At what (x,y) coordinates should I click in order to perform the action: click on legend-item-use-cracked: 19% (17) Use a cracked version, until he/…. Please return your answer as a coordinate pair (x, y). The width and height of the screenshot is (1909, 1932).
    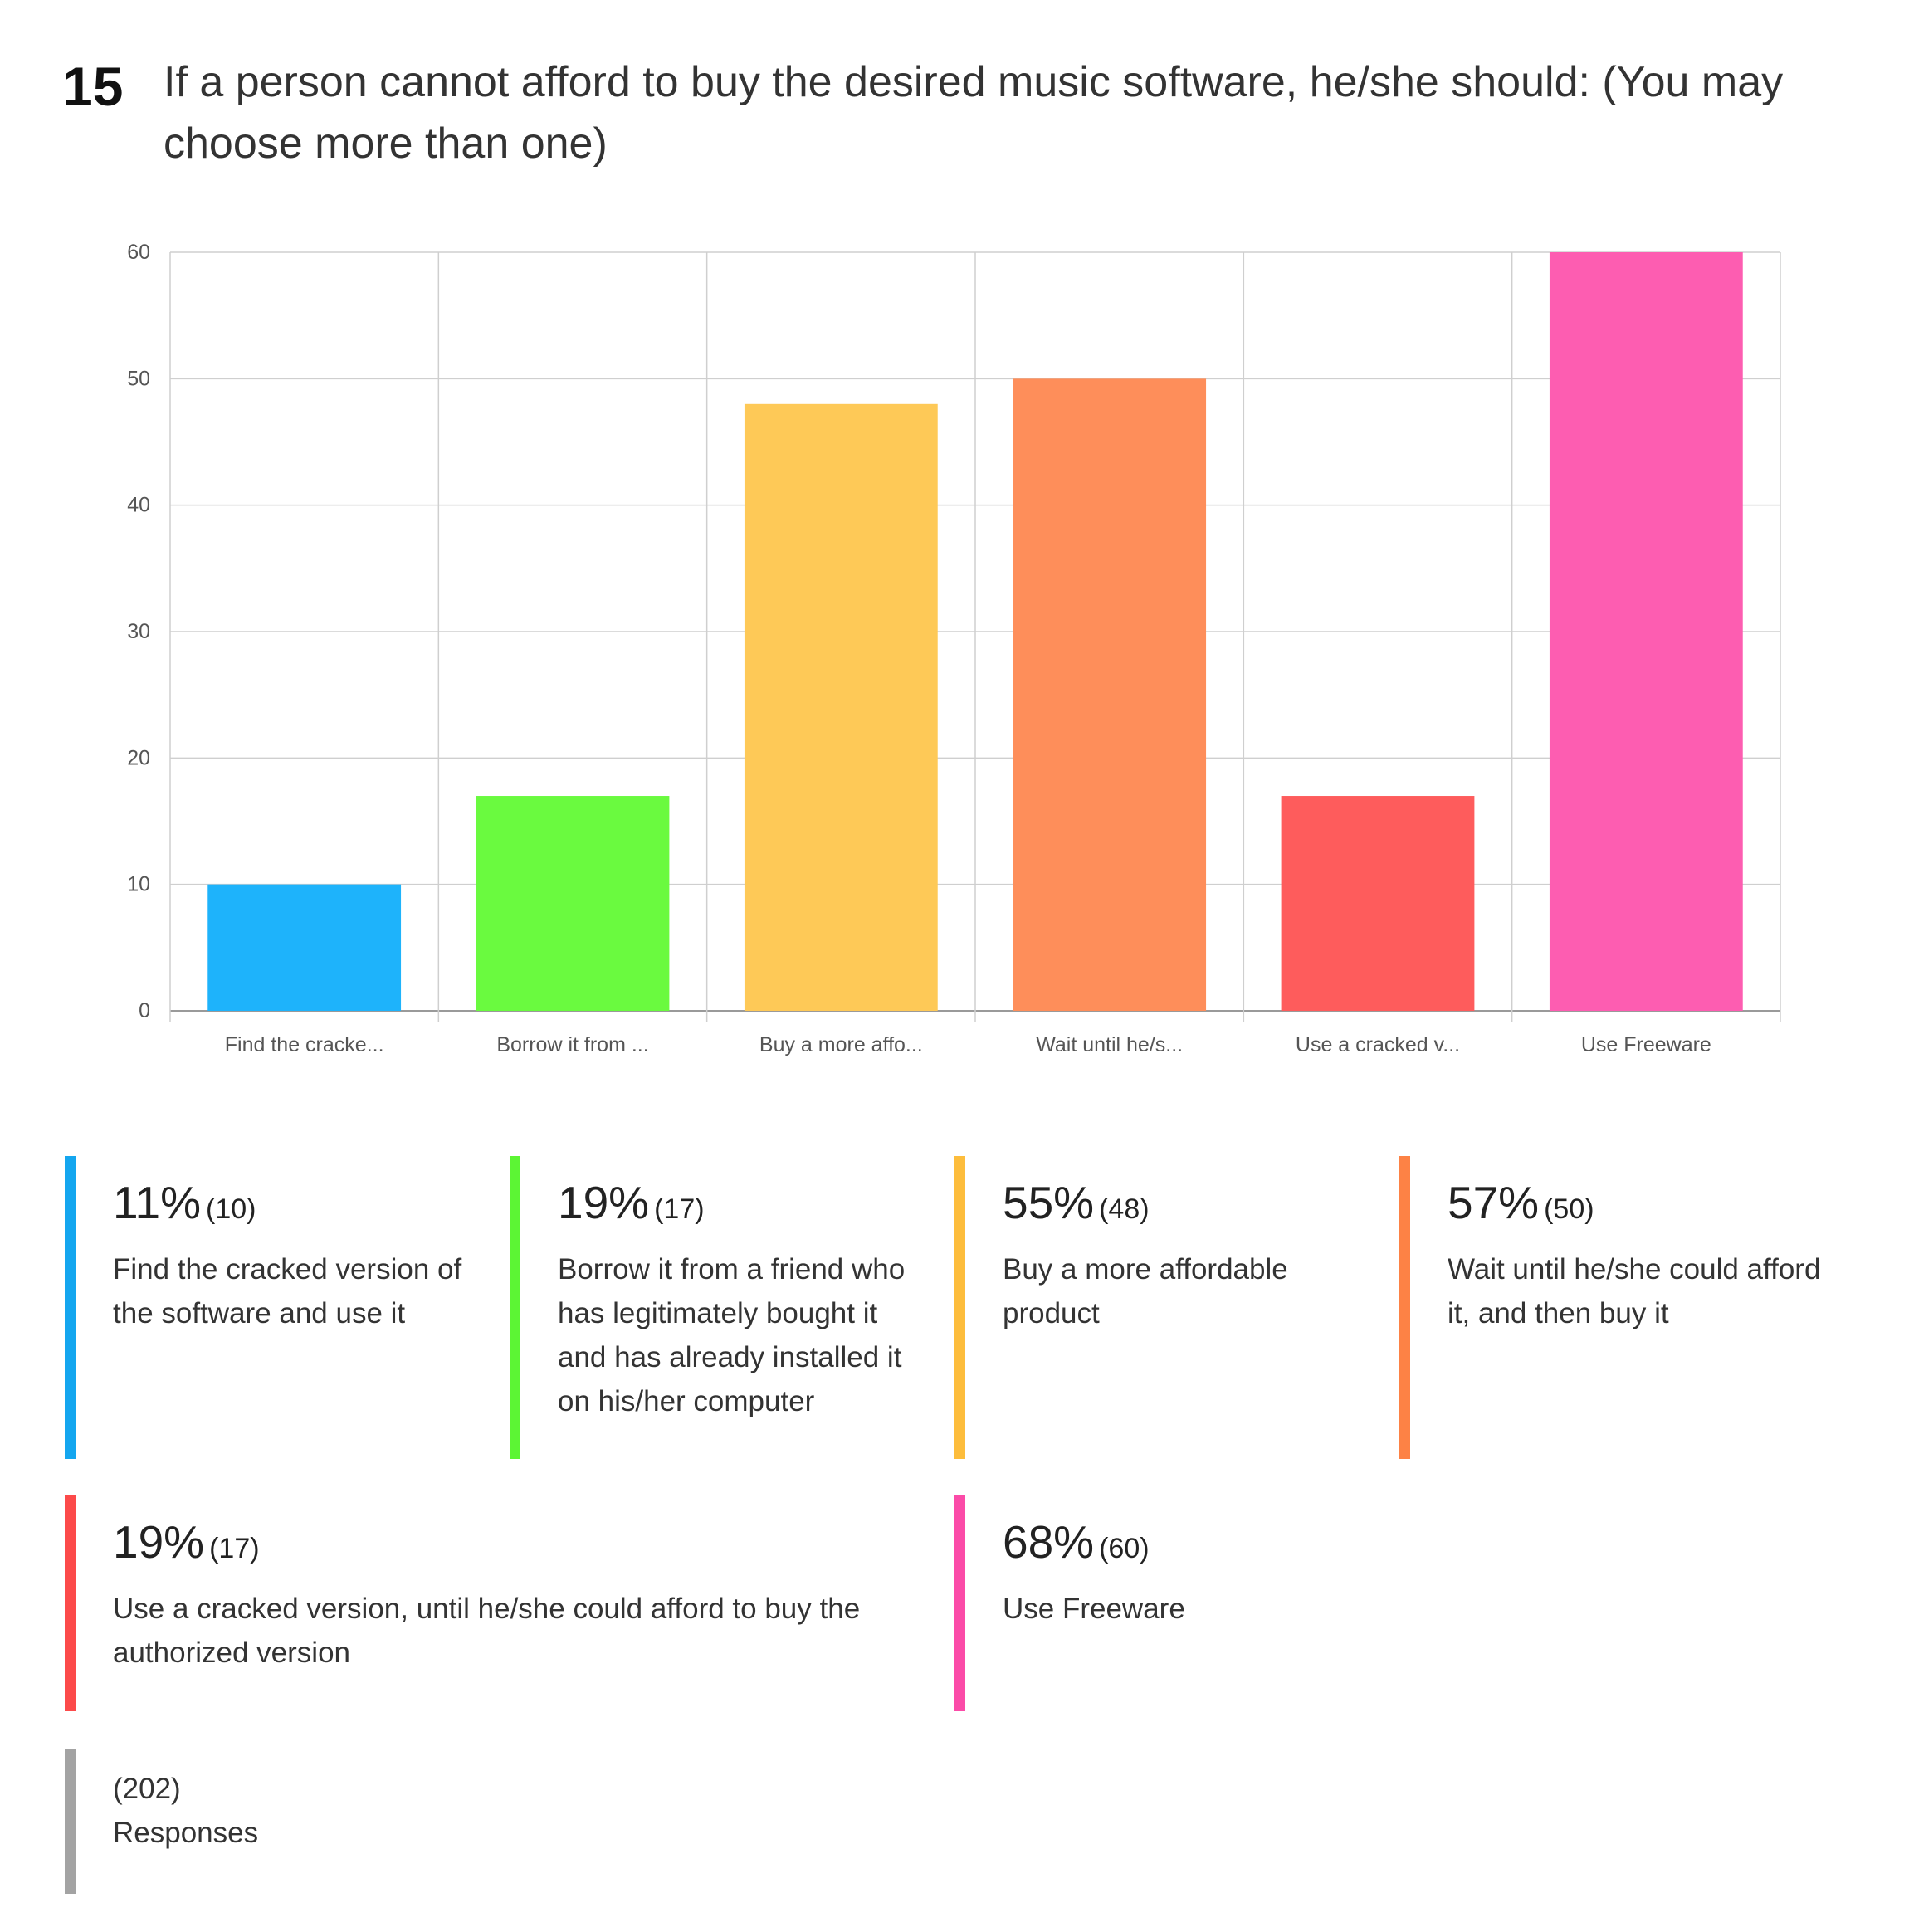
    Looking at the image, I should click on (500, 1603).